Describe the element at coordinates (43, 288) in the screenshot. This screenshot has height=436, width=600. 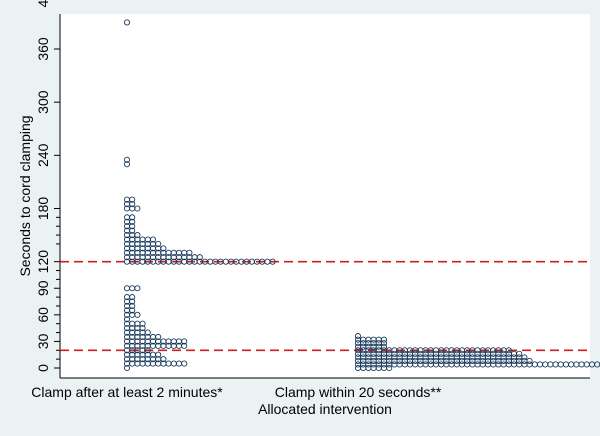
I see `y-tick-label: 90` at that location.